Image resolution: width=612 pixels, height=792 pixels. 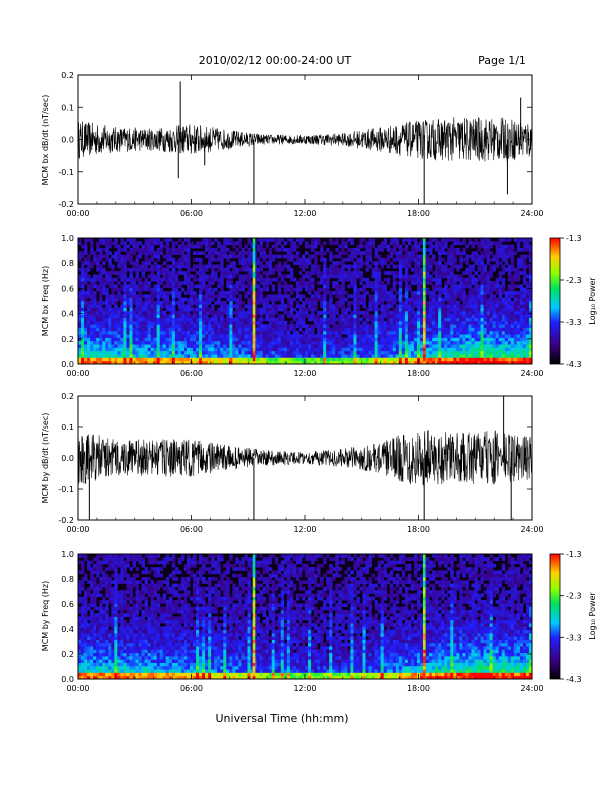 What do you see at coordinates (424, 326) in the screenshot?
I see `event-streak` at bounding box center [424, 326].